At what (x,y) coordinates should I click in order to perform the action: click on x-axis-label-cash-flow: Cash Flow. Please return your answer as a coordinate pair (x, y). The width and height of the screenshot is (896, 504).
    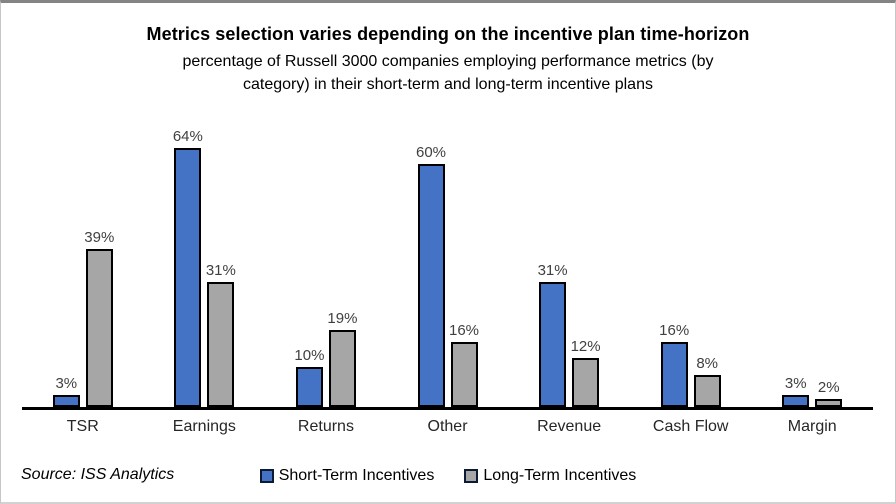
    Looking at the image, I should click on (690, 426).